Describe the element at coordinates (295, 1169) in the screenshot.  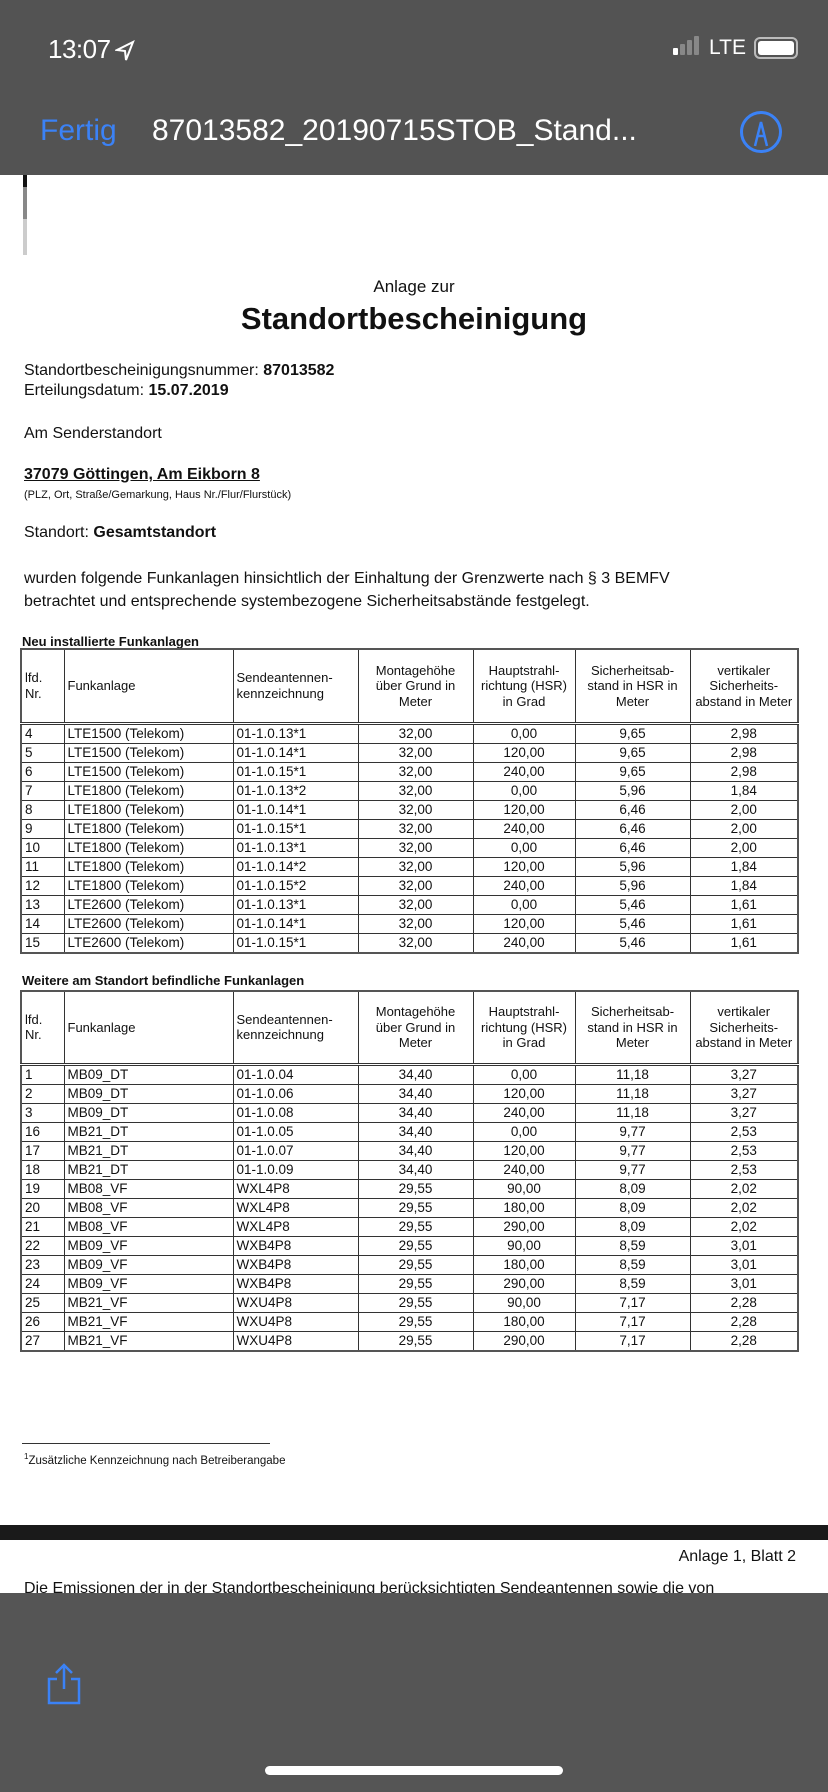
I see `table-cell: 01-1.0.09` at that location.